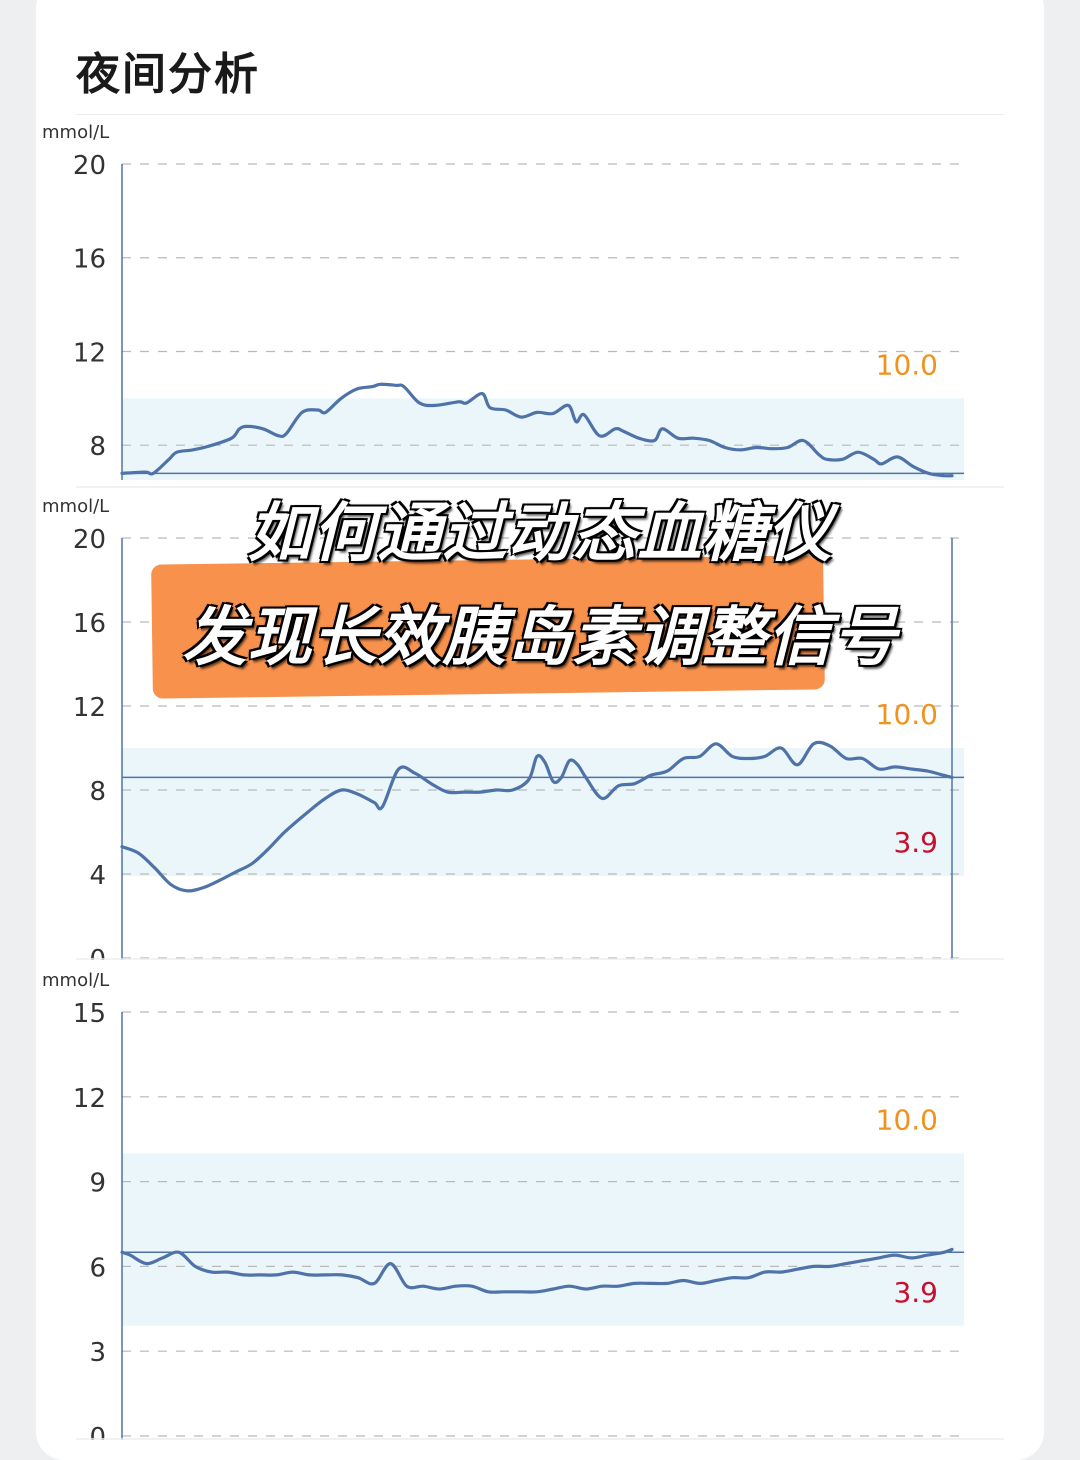 Image resolution: width=1080 pixels, height=1460 pixels. I want to click on y-tick-label: 9, so click(97, 1184).